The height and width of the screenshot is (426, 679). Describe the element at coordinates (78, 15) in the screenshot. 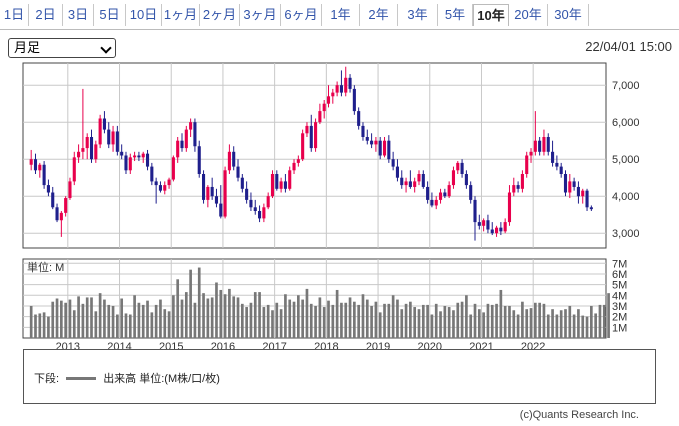

I see `tab-3: 3日` at that location.